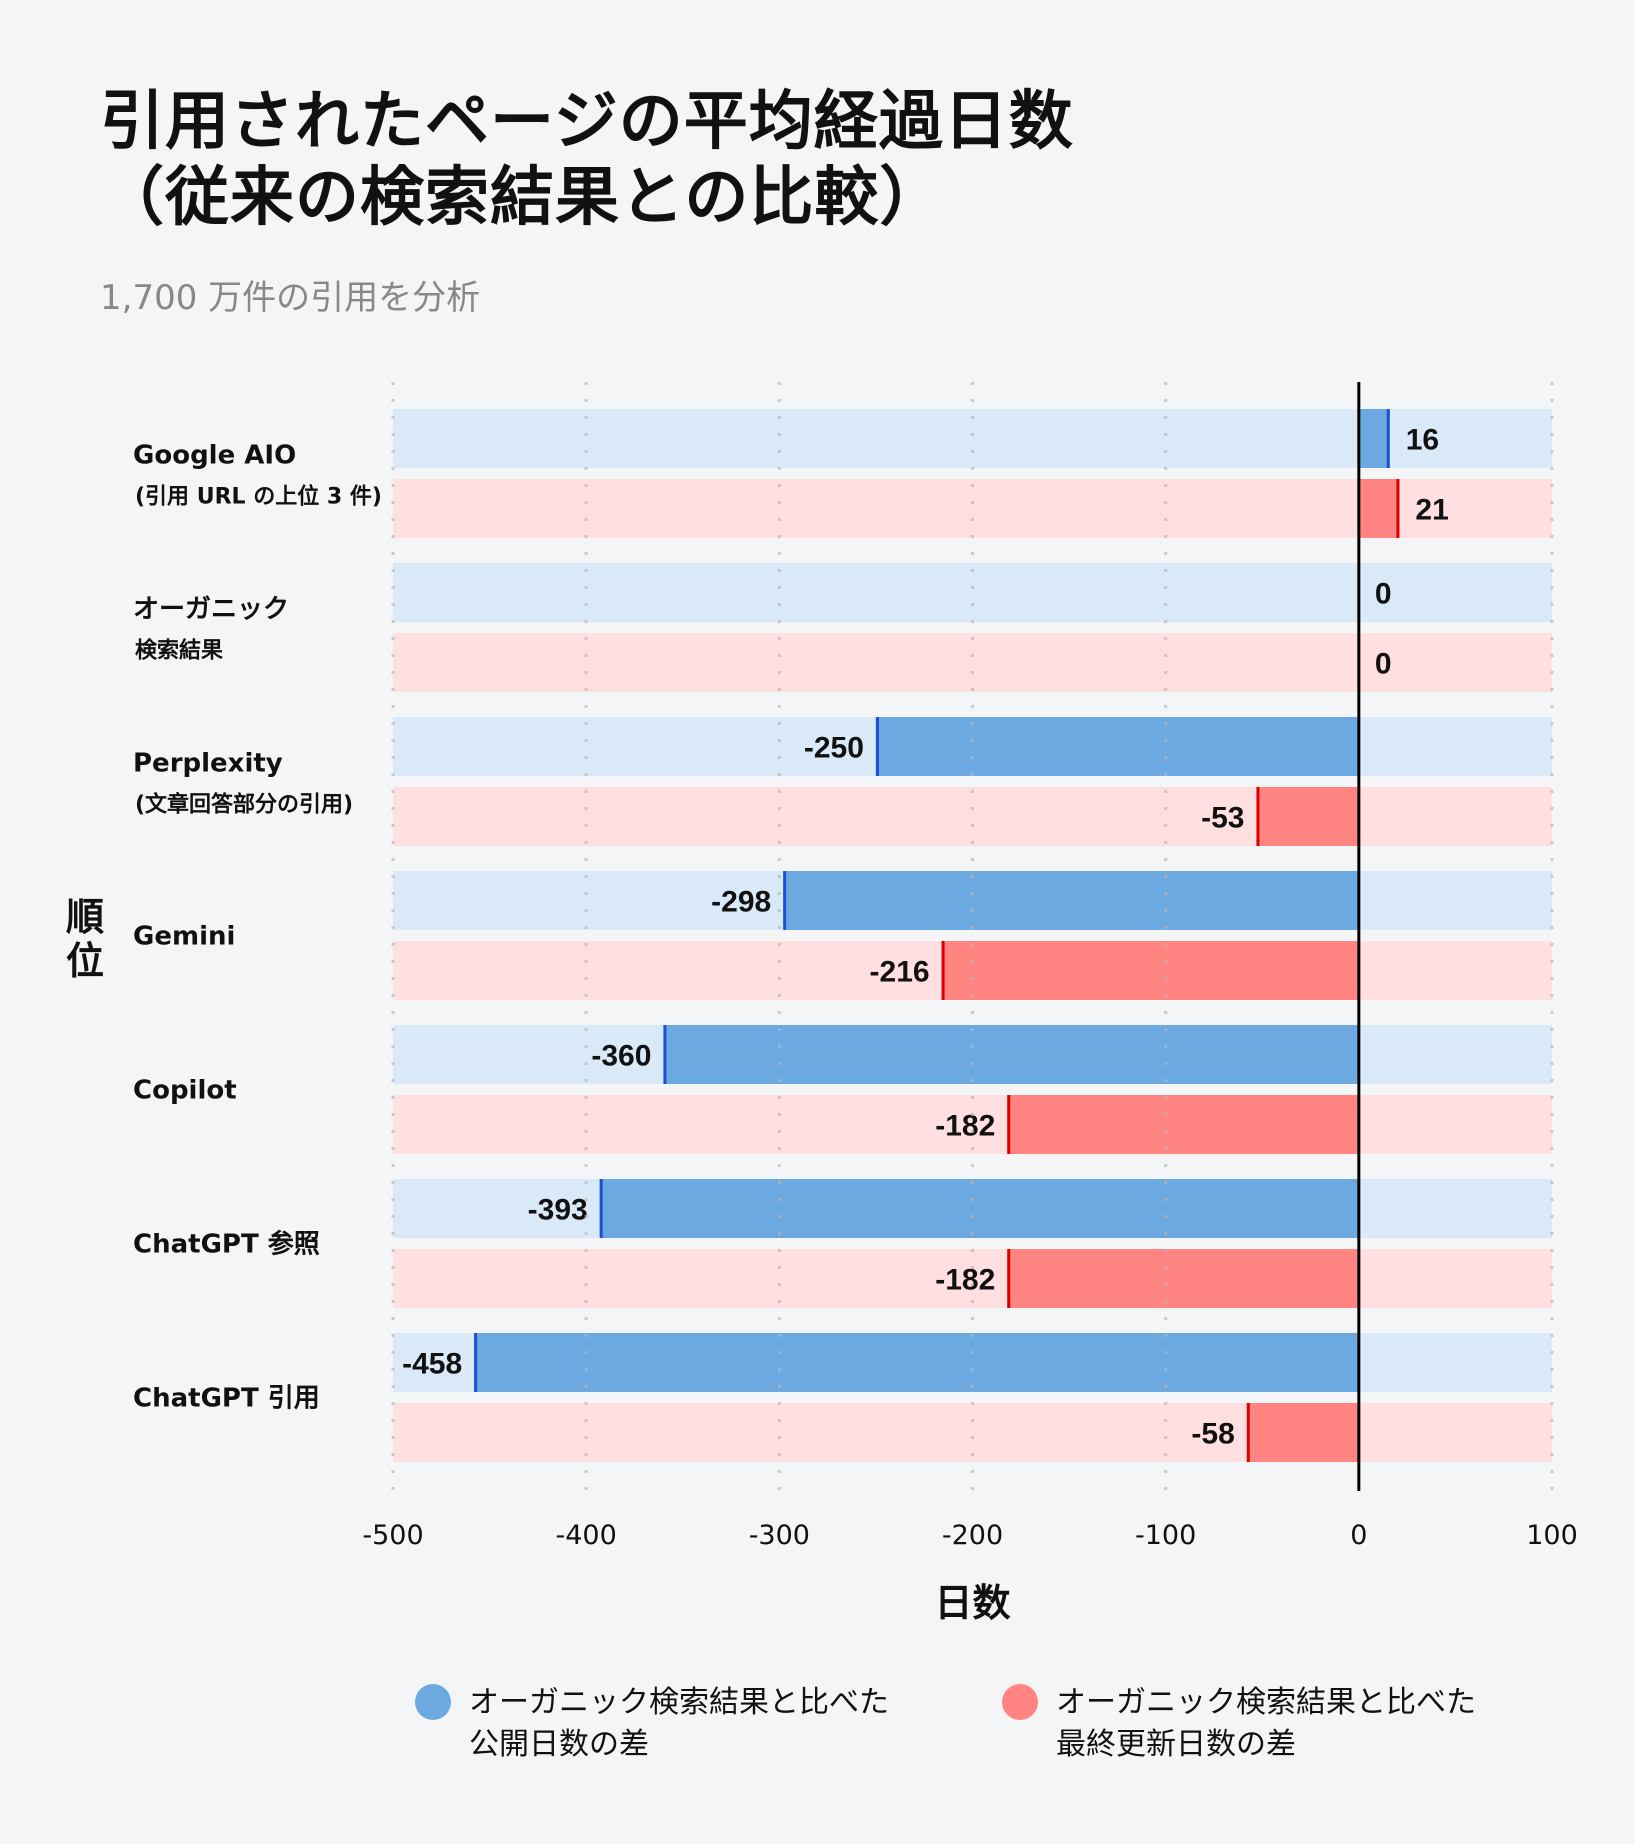 The image size is (1634, 1844). I want to click on data-label: -393, so click(558, 1210).